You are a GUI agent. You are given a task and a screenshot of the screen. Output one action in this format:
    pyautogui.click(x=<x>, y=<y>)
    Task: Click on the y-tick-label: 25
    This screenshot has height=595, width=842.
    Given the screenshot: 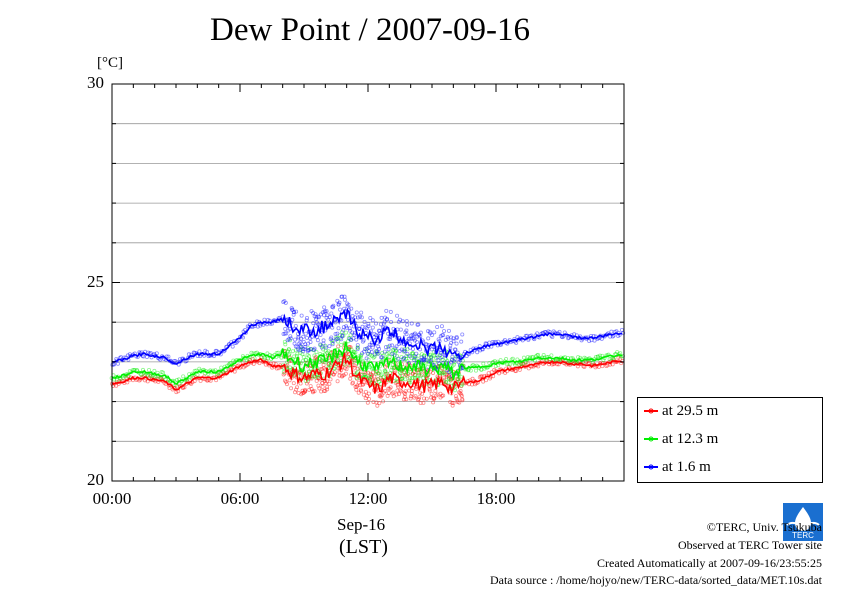 What is the action you would take?
    pyautogui.click(x=95, y=281)
    